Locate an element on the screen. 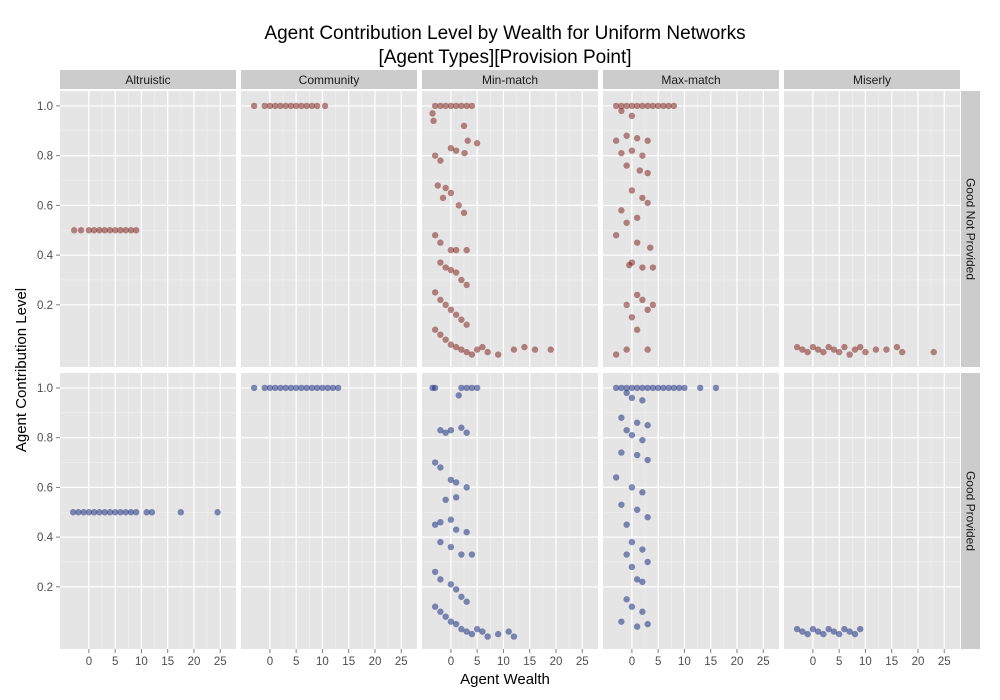  column-strip-label: Community is located at coordinates (329, 80).